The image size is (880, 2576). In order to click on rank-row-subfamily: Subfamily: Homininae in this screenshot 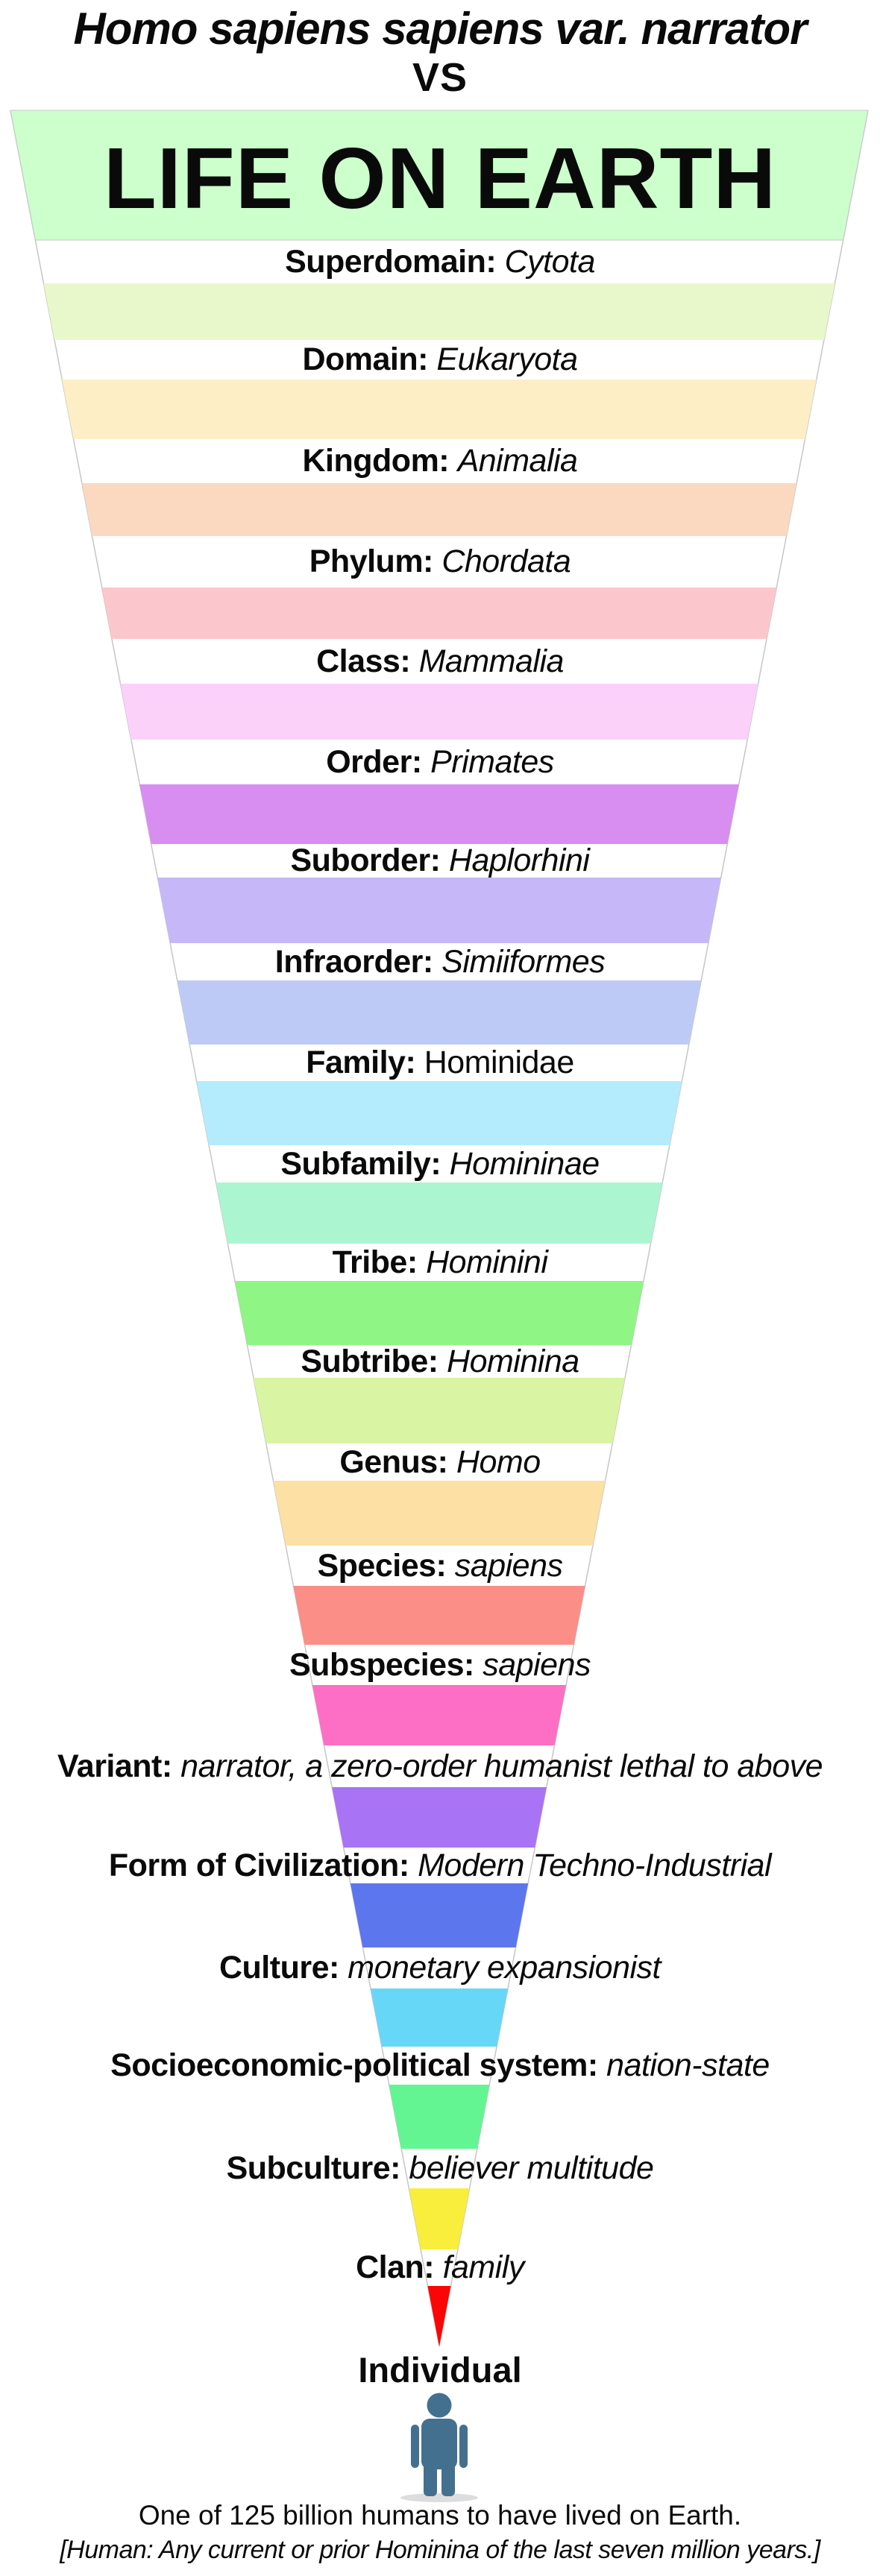, I will do `click(440, 1163)`.